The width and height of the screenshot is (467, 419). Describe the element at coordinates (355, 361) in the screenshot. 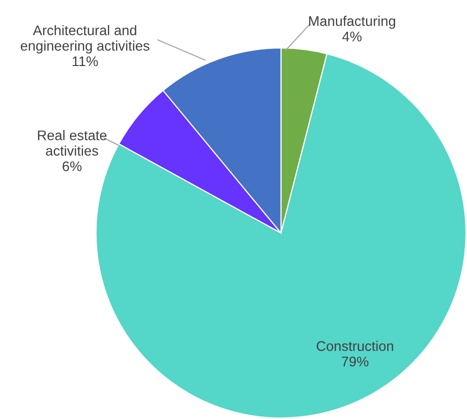

I see `data-label: 79%` at that location.